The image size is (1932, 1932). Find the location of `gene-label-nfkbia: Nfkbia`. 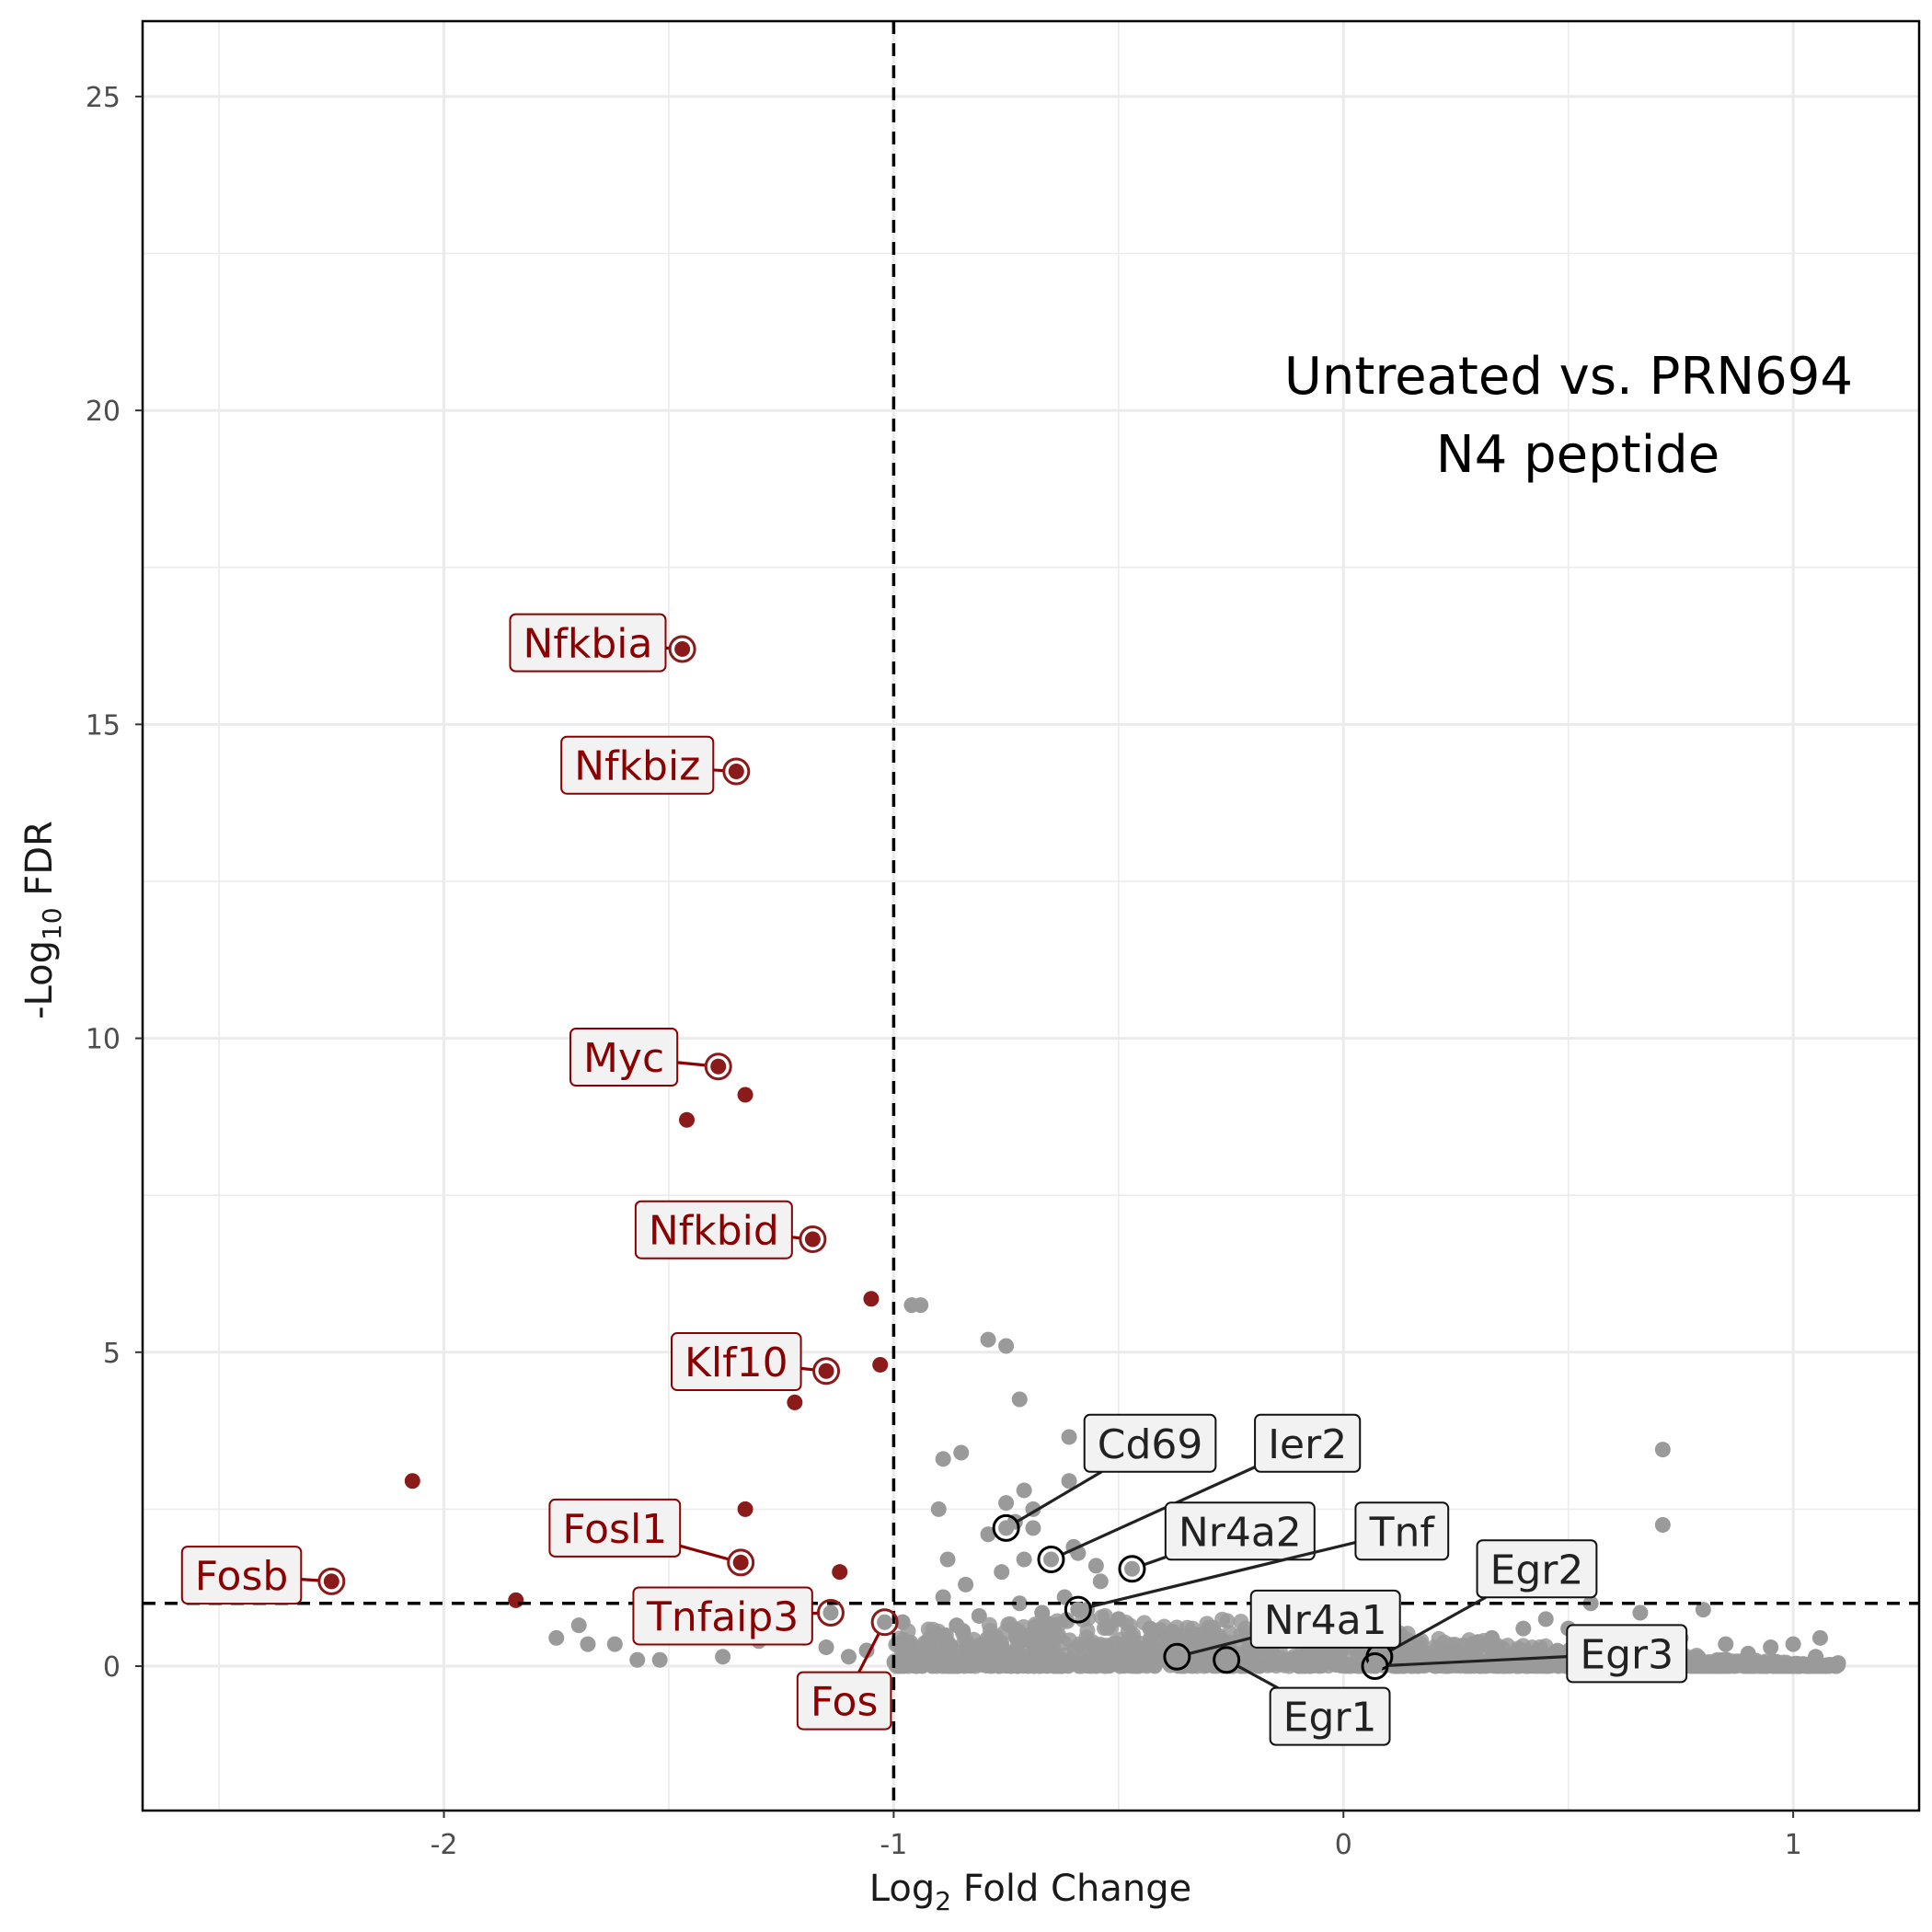

gene-label-nfkbia: Nfkbia is located at coordinates (602, 643).